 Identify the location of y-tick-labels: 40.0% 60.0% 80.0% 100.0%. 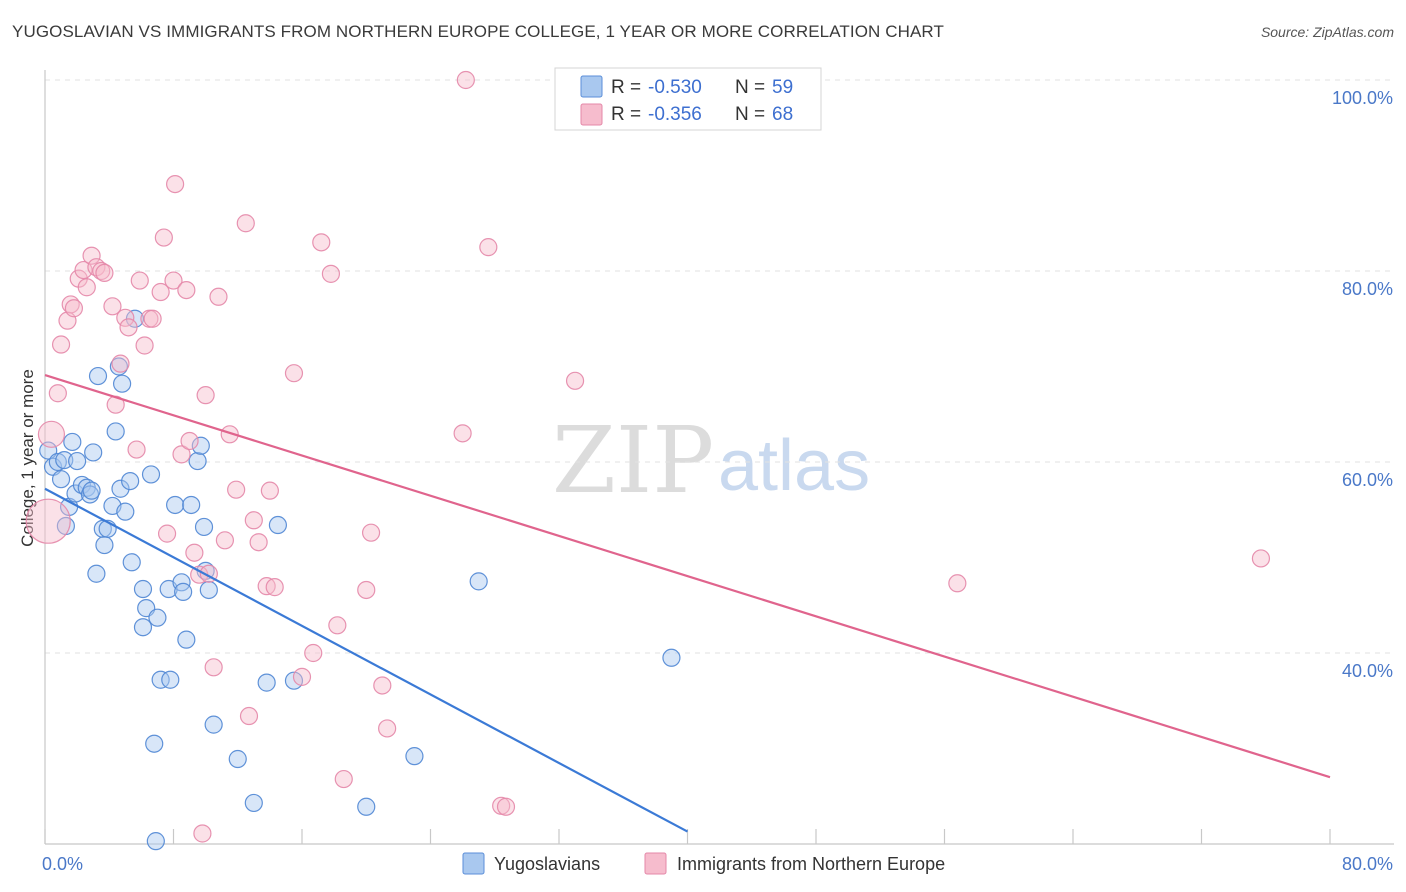
(1362, 384).